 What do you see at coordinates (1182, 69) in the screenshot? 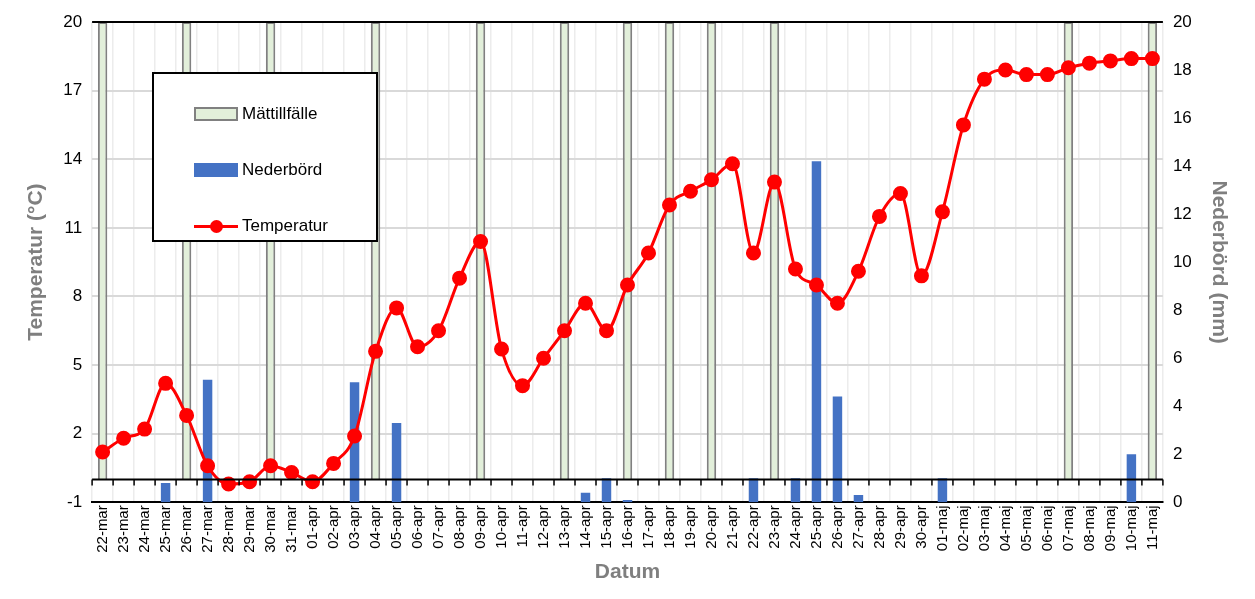
I see `y2-tick-label: 18` at bounding box center [1182, 69].